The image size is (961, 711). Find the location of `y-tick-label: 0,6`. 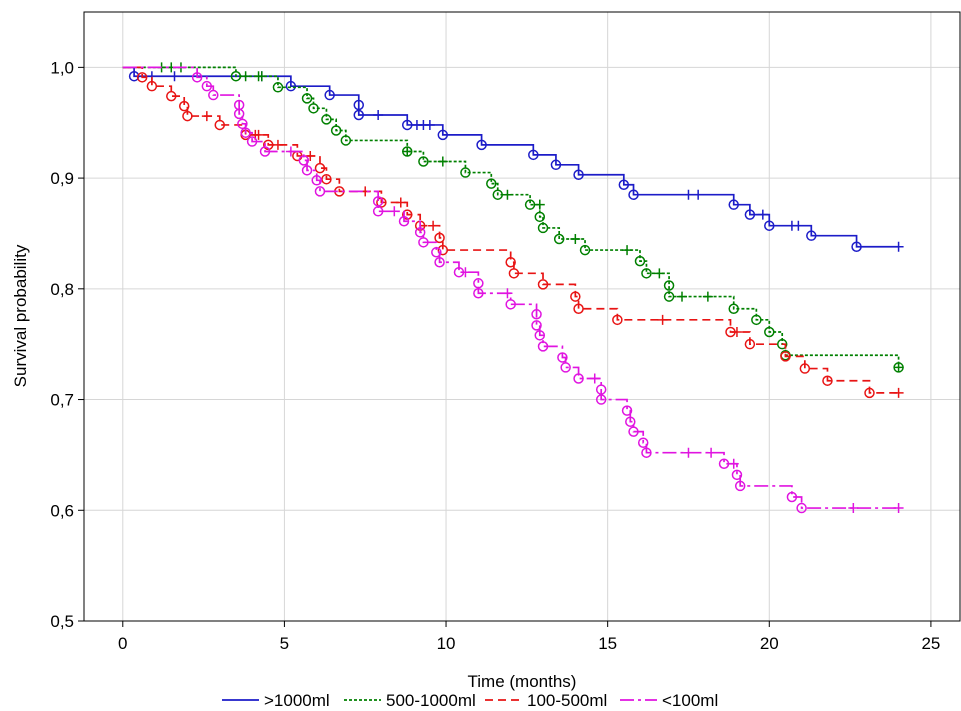

y-tick-label: 0,6 is located at coordinates (62, 510).